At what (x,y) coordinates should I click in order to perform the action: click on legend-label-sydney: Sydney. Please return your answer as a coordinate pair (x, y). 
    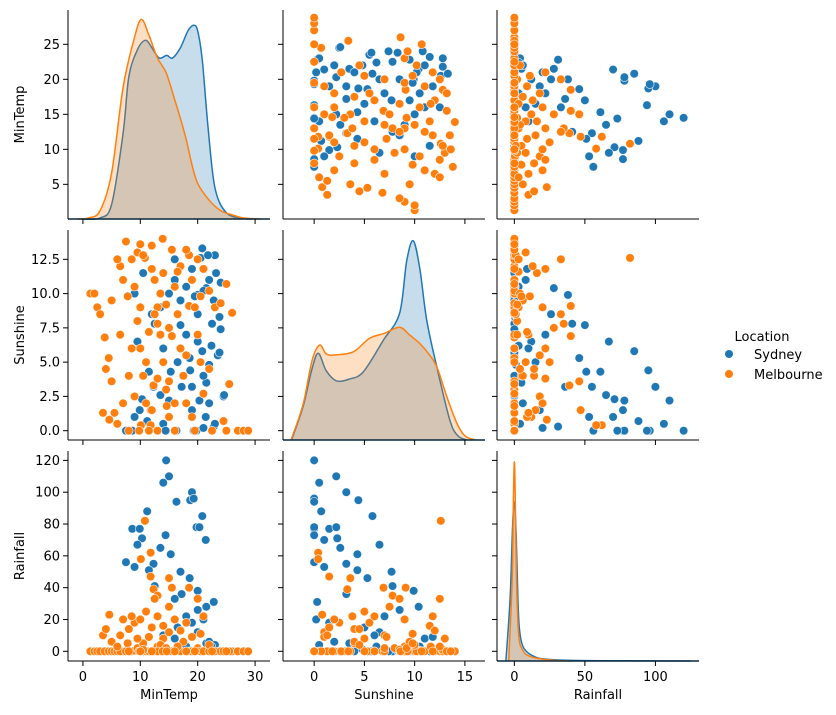
    Looking at the image, I should click on (778, 355).